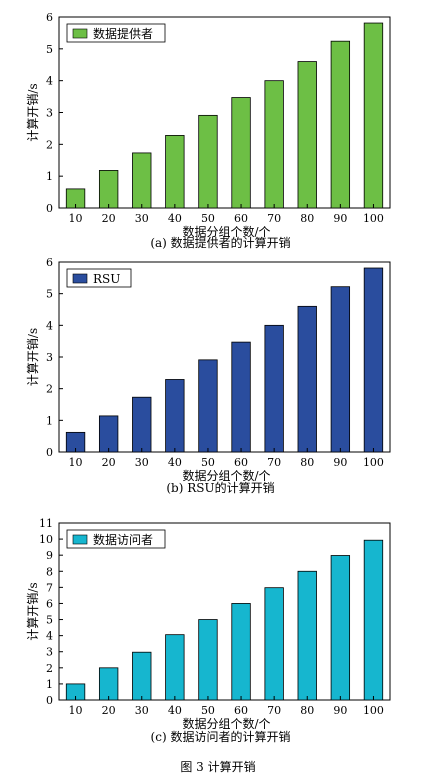  Describe the element at coordinates (49, 587) in the screenshot. I see `y-tick-label: 7` at that location.